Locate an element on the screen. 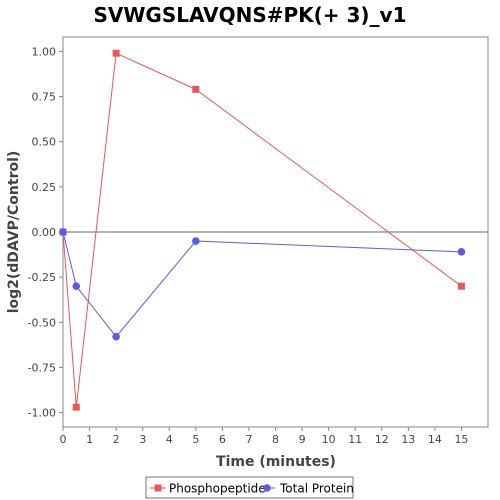 This screenshot has height=500, width=500. y-tick-label: 0.75 is located at coordinates (44, 97).